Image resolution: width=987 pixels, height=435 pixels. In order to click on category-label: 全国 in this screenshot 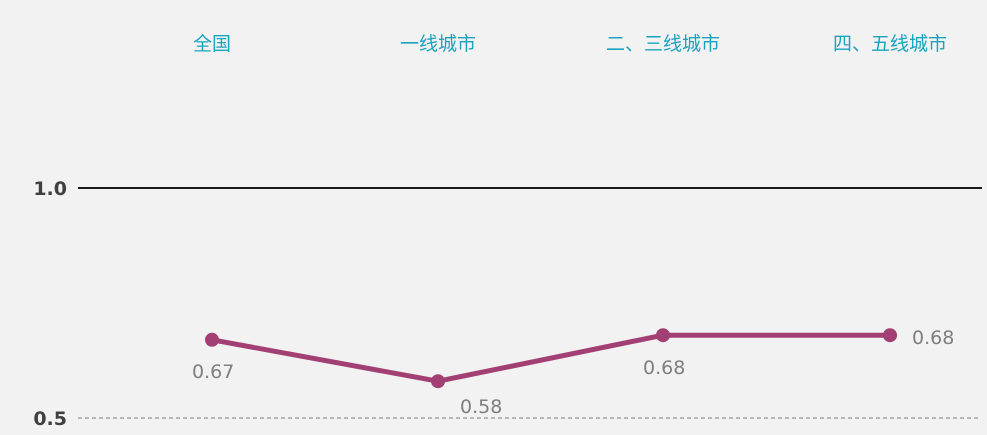, I will do `click(212, 44)`.